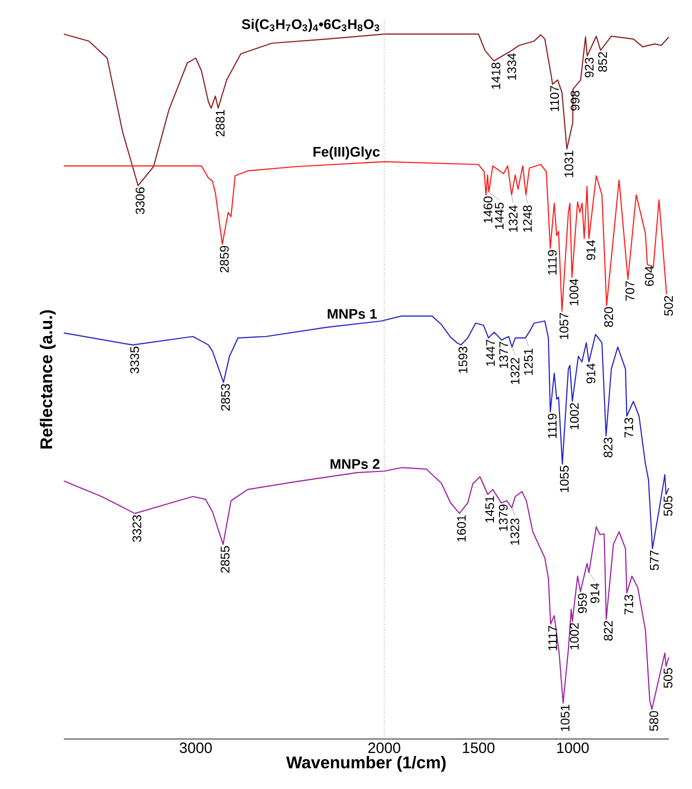  Describe the element at coordinates (555, 99) in the screenshot. I see `annotation: 1107` at that location.